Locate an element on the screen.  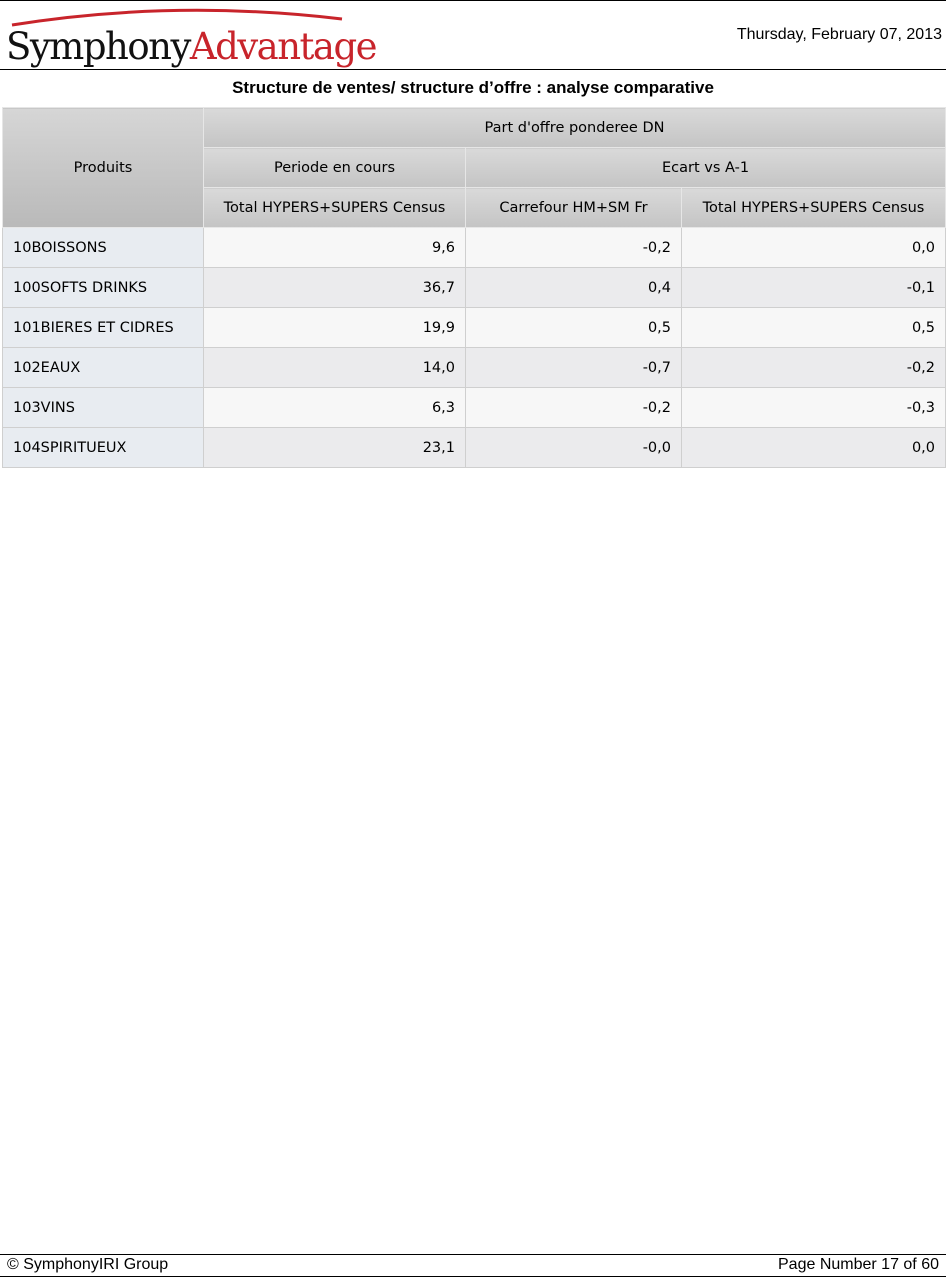
column-header-total-current: Total HYPERS+SUPERS Census is located at coordinates (334, 207).